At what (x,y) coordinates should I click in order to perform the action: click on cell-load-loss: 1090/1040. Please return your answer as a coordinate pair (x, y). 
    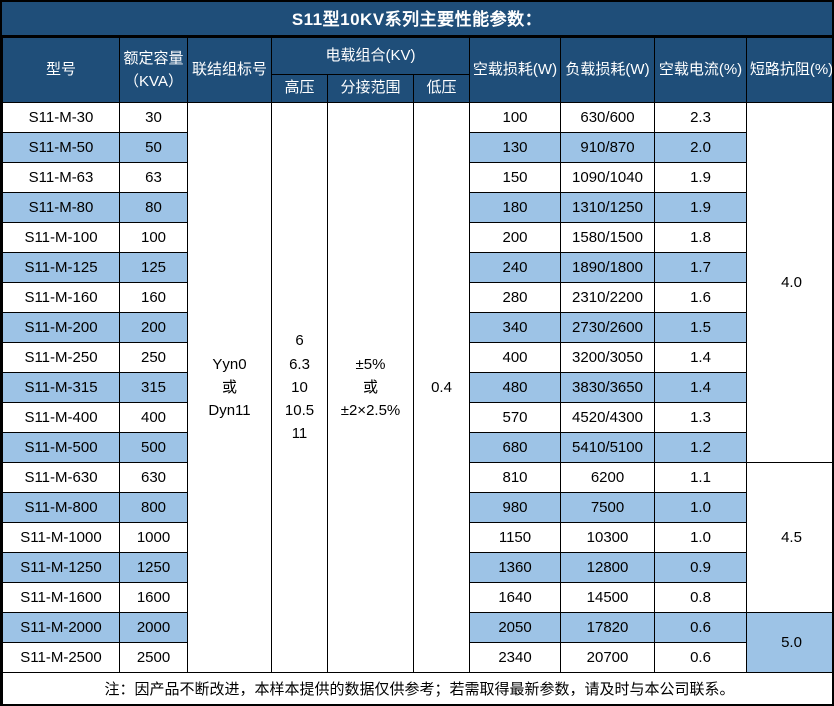
    Looking at the image, I should click on (607, 177).